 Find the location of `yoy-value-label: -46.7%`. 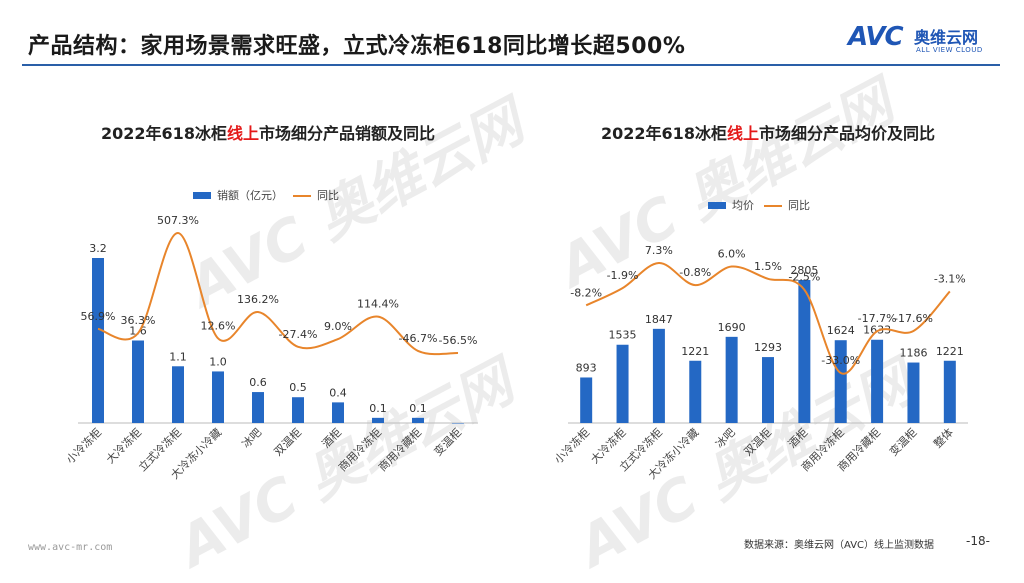

yoy-value-label: -46.7% is located at coordinates (418, 338).